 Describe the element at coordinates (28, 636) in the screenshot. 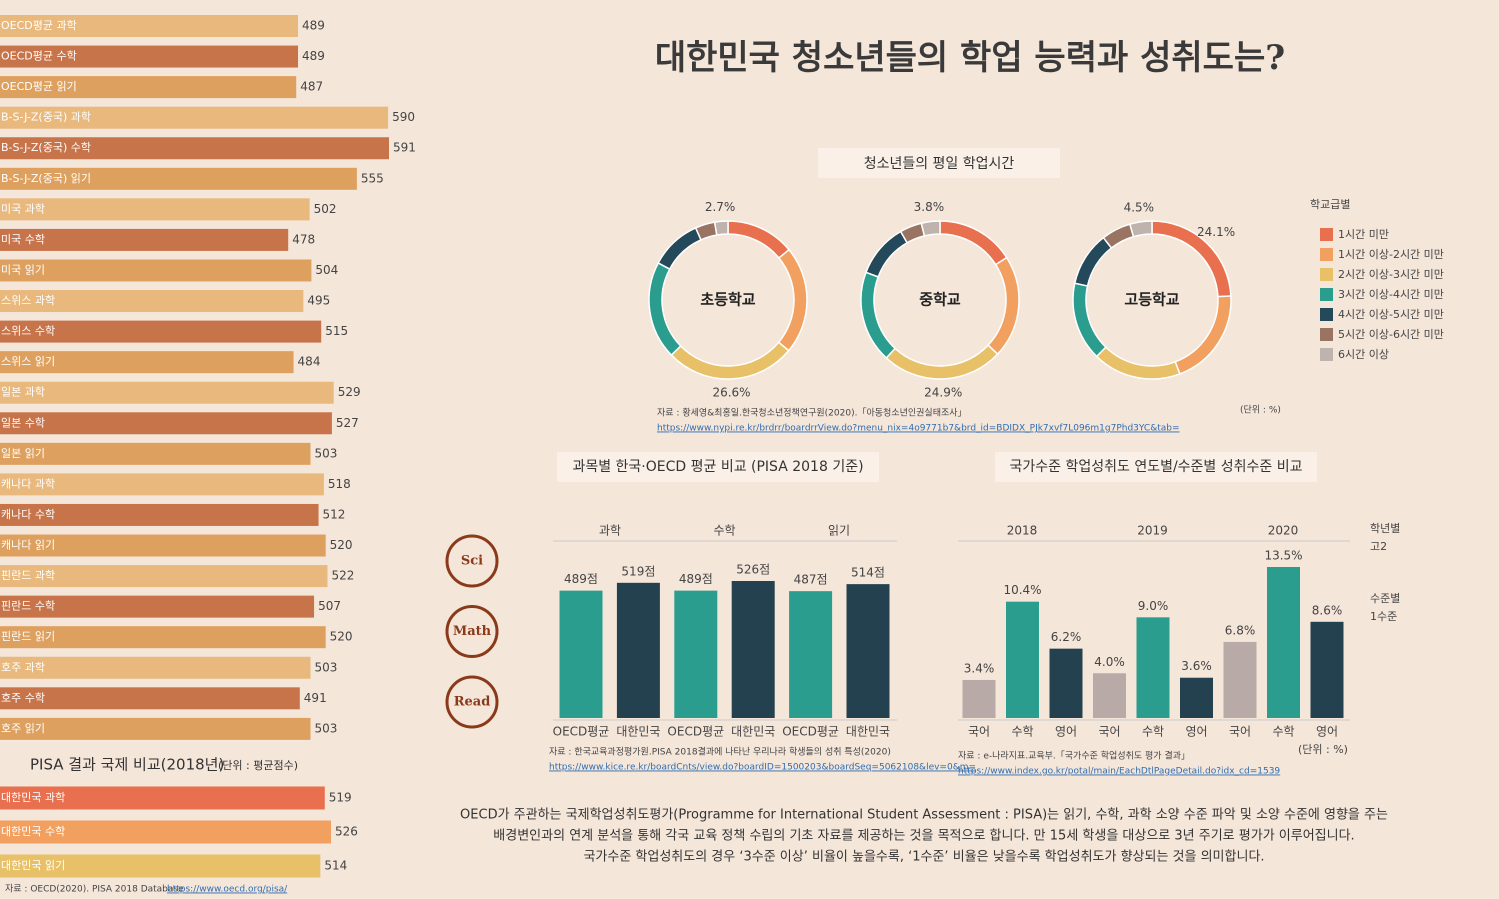

I see `bar-label: 핀란드 읽기` at that location.